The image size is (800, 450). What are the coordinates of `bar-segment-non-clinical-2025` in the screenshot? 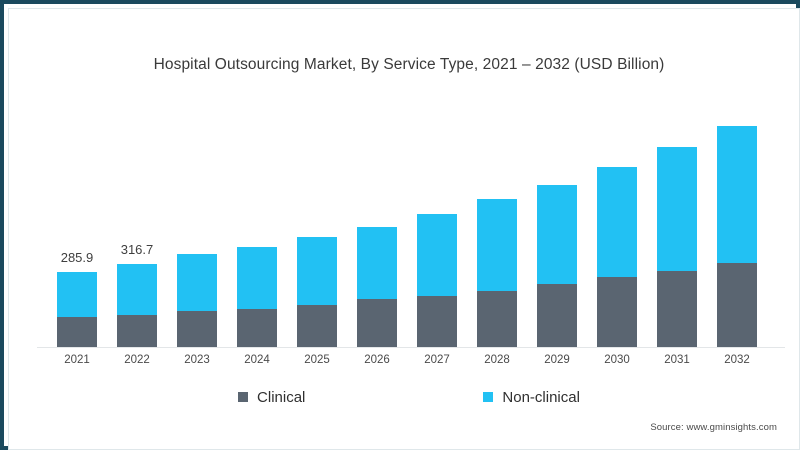 It's located at (317, 271).